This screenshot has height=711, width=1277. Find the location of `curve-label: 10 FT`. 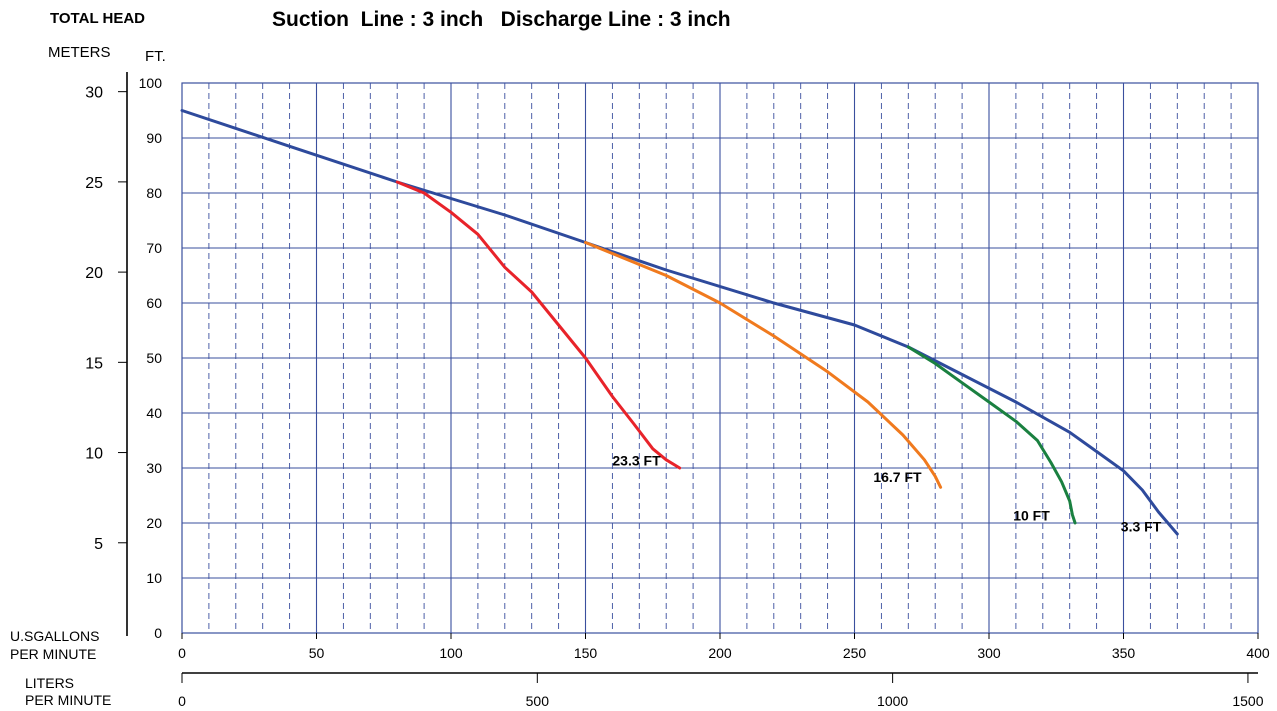

curve-label: 10 FT is located at coordinates (1031, 515).